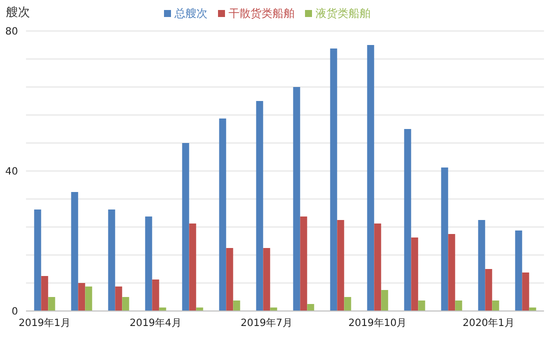 The height and width of the screenshot is (337, 554). I want to click on legend-label: 总艘次, so click(191, 13).